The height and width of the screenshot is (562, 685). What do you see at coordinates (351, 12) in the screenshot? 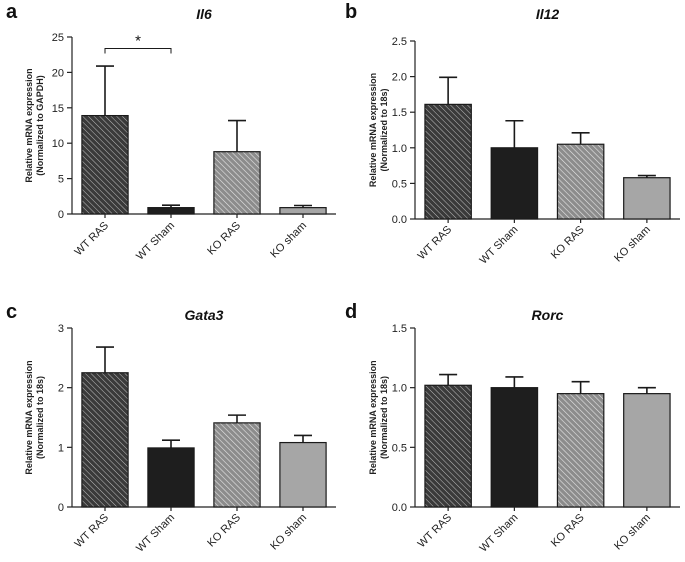
I see `panel-letter: b` at bounding box center [351, 12].